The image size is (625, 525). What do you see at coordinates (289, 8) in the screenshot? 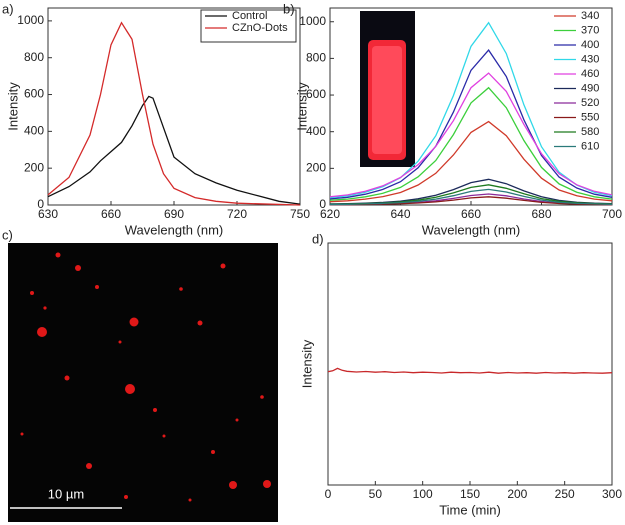
I see `panel-label: b)` at bounding box center [289, 8].